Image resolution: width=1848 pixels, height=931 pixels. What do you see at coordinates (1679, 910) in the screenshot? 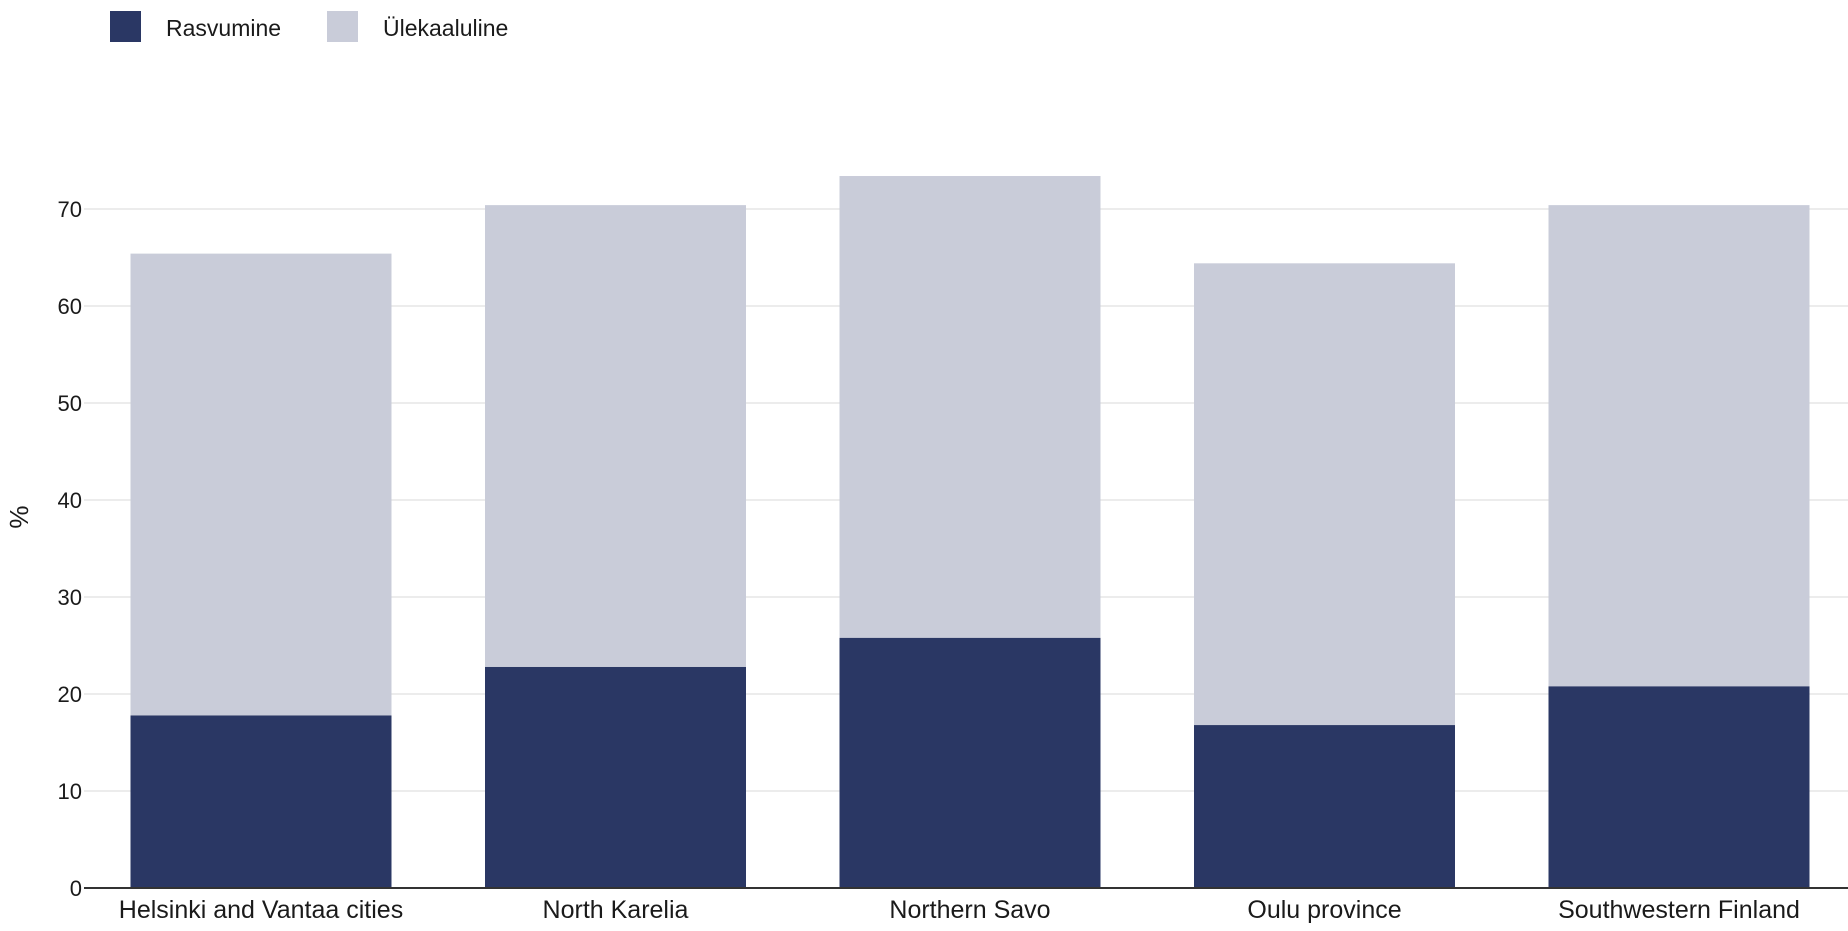
I see `x-tick-label-southwestern-finland: Southwestern Finland` at bounding box center [1679, 910].